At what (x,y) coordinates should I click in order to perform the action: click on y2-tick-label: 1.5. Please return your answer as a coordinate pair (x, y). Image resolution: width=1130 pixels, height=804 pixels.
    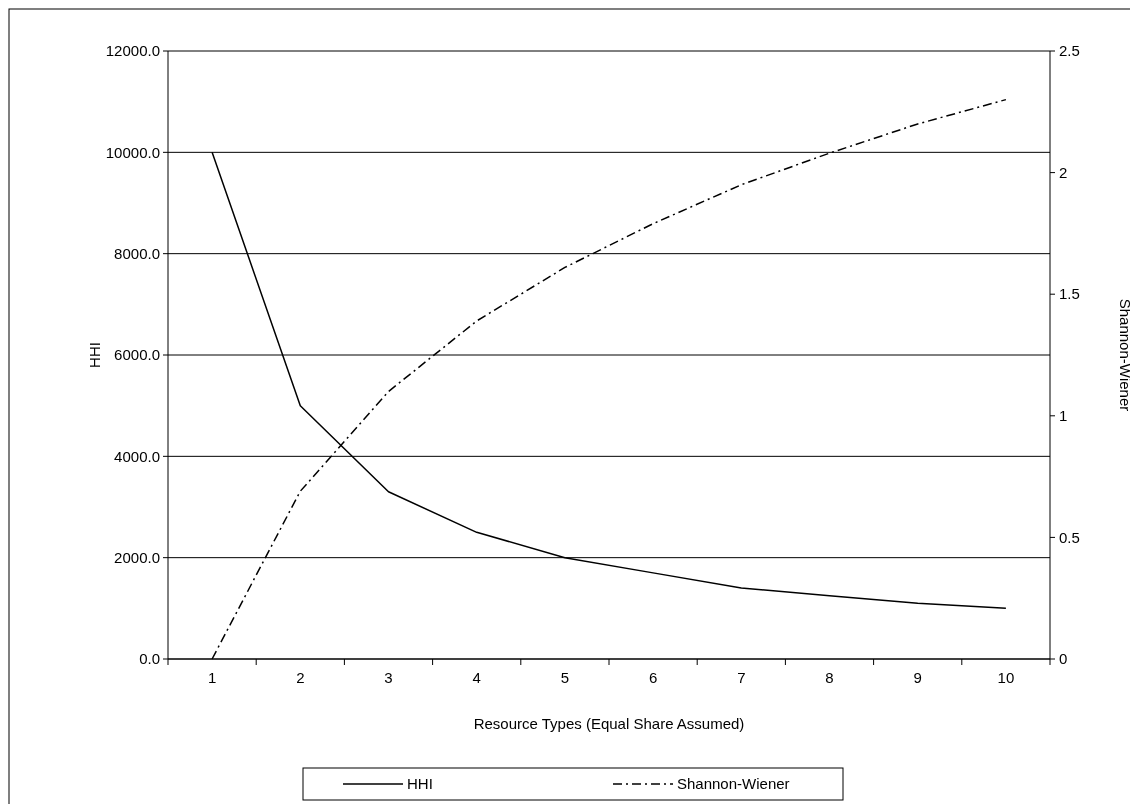
    Looking at the image, I should click on (1069, 294).